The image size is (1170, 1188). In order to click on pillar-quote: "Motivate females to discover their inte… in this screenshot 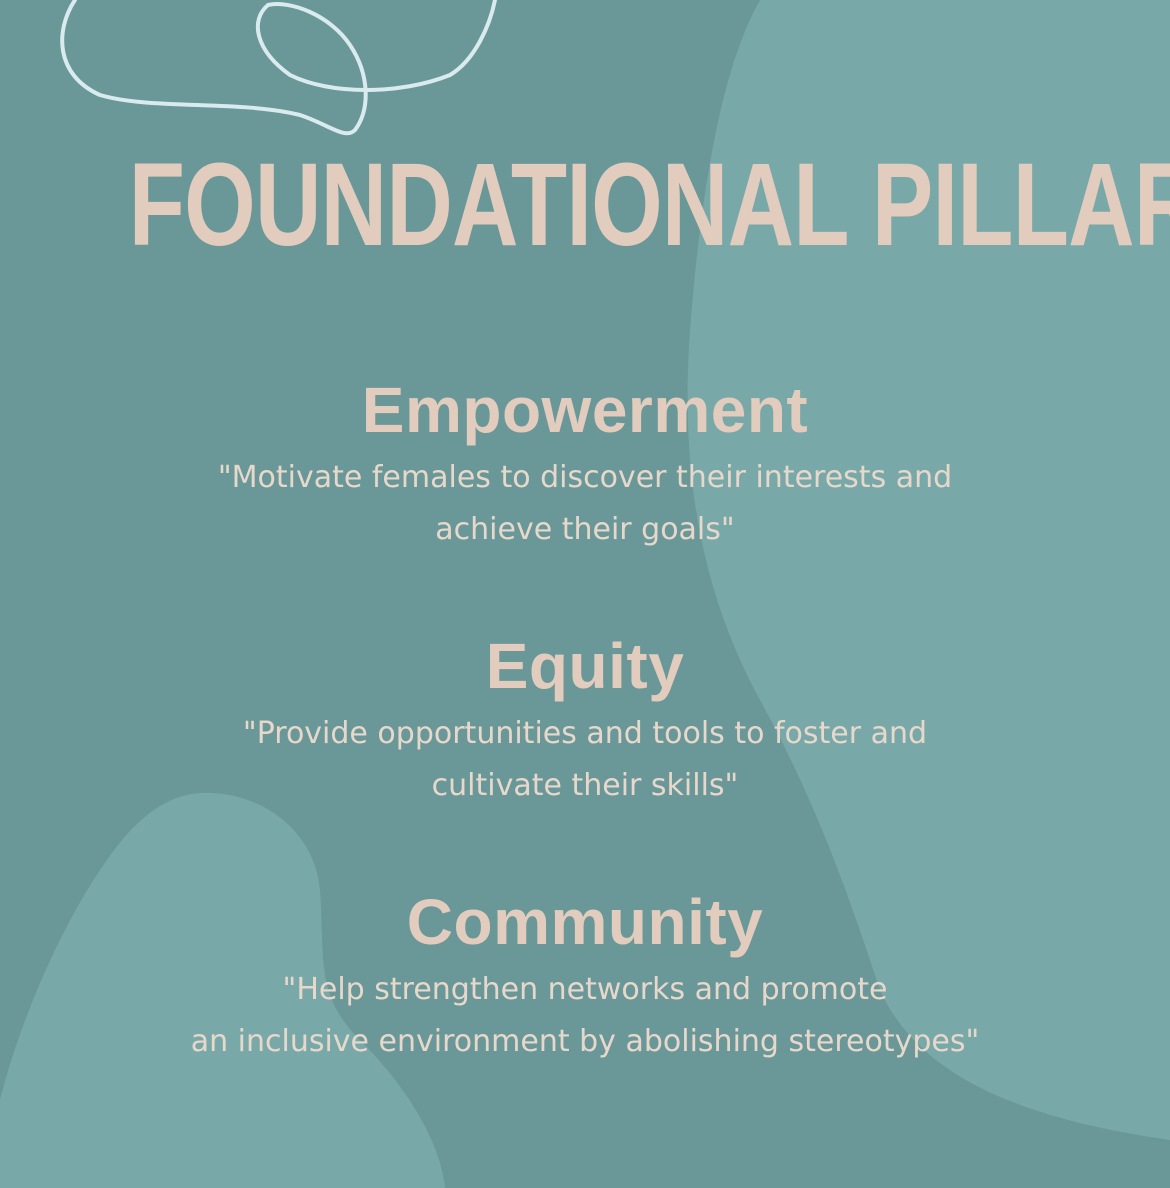, I will do `click(585, 504)`.